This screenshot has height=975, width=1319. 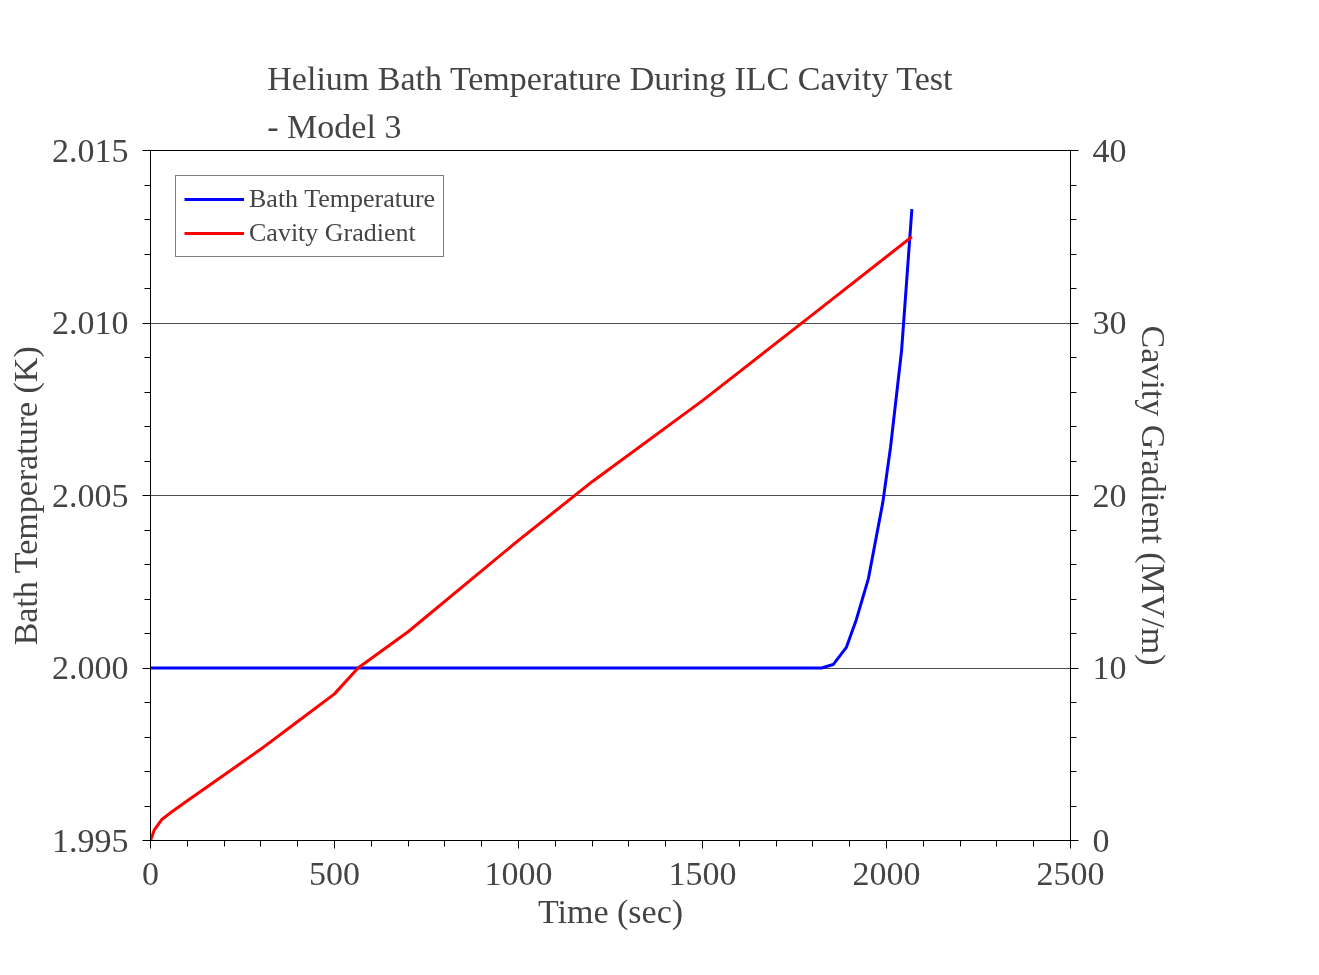 I want to click on legend-label: Bath Temperature, so click(x=342, y=199).